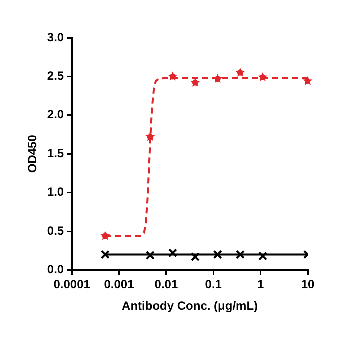 The width and height of the screenshot is (350, 338). I want to click on y-axis-title: OD450, so click(33, 154).